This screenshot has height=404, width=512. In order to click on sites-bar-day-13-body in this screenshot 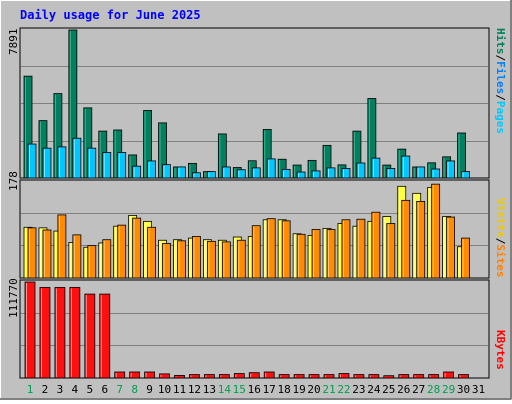, I will do `click(211, 259)`.